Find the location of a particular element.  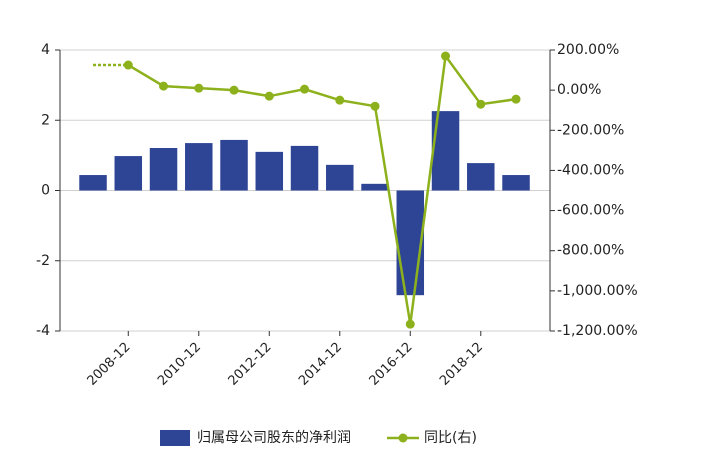

y2-tick-label: -800.00% is located at coordinates (590, 251).